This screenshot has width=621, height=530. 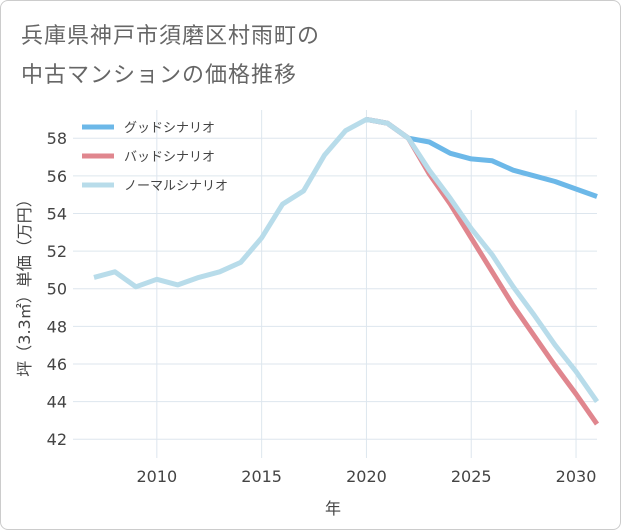 I want to click on y-tick-label: 56, so click(x=57, y=176).